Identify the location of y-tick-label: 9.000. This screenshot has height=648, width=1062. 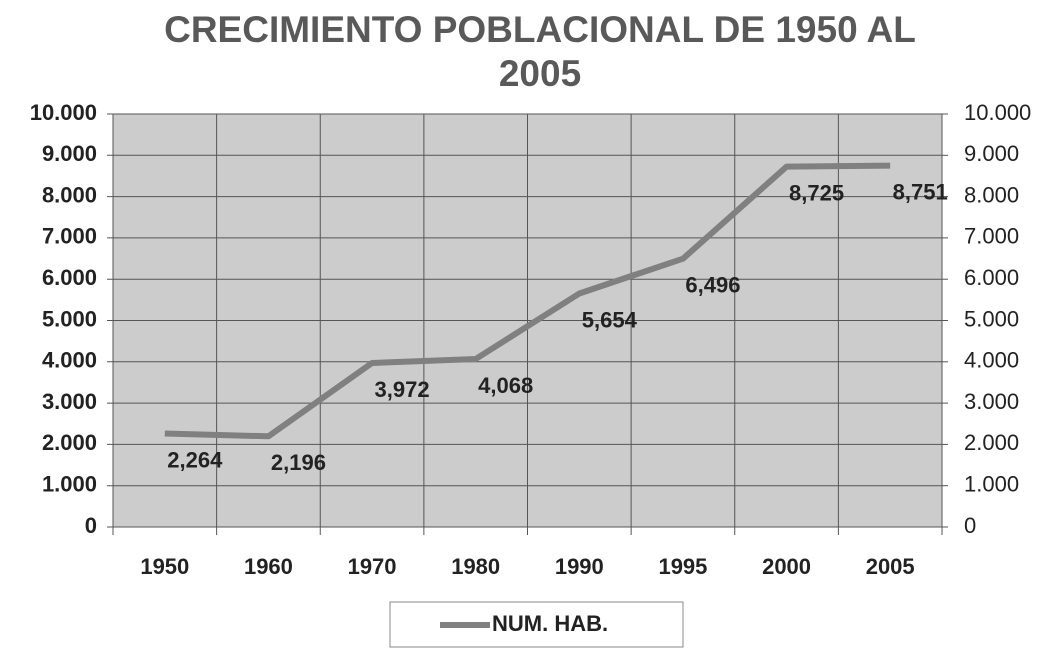
(69, 153).